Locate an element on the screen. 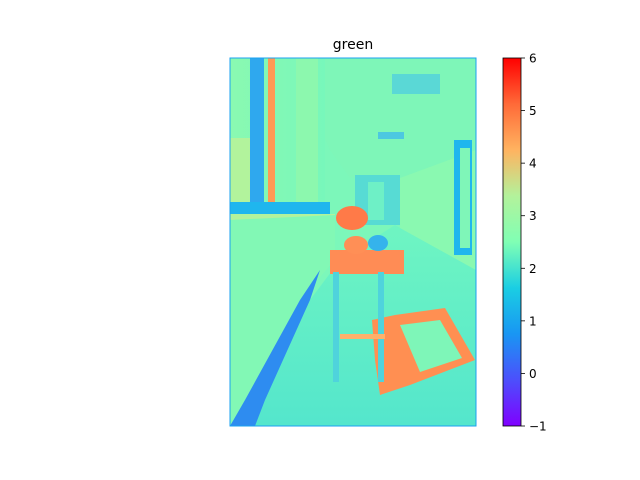 The height and width of the screenshot is (480, 640). colorbar-gradient is located at coordinates (512, 242).